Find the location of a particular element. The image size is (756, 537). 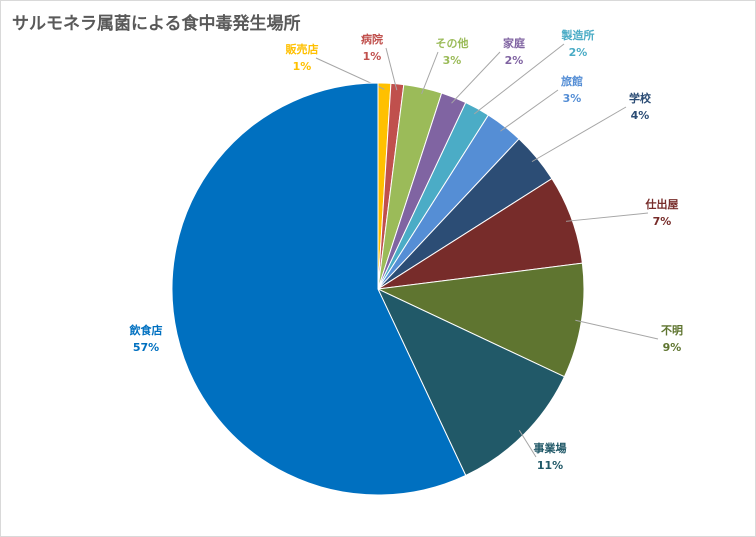

category-label: 学校 is located at coordinates (640, 98).